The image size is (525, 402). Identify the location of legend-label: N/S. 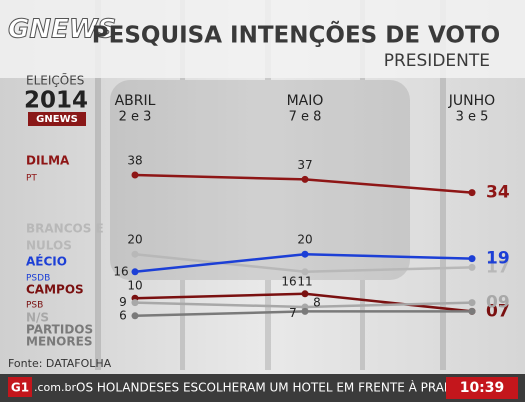
(37, 318).